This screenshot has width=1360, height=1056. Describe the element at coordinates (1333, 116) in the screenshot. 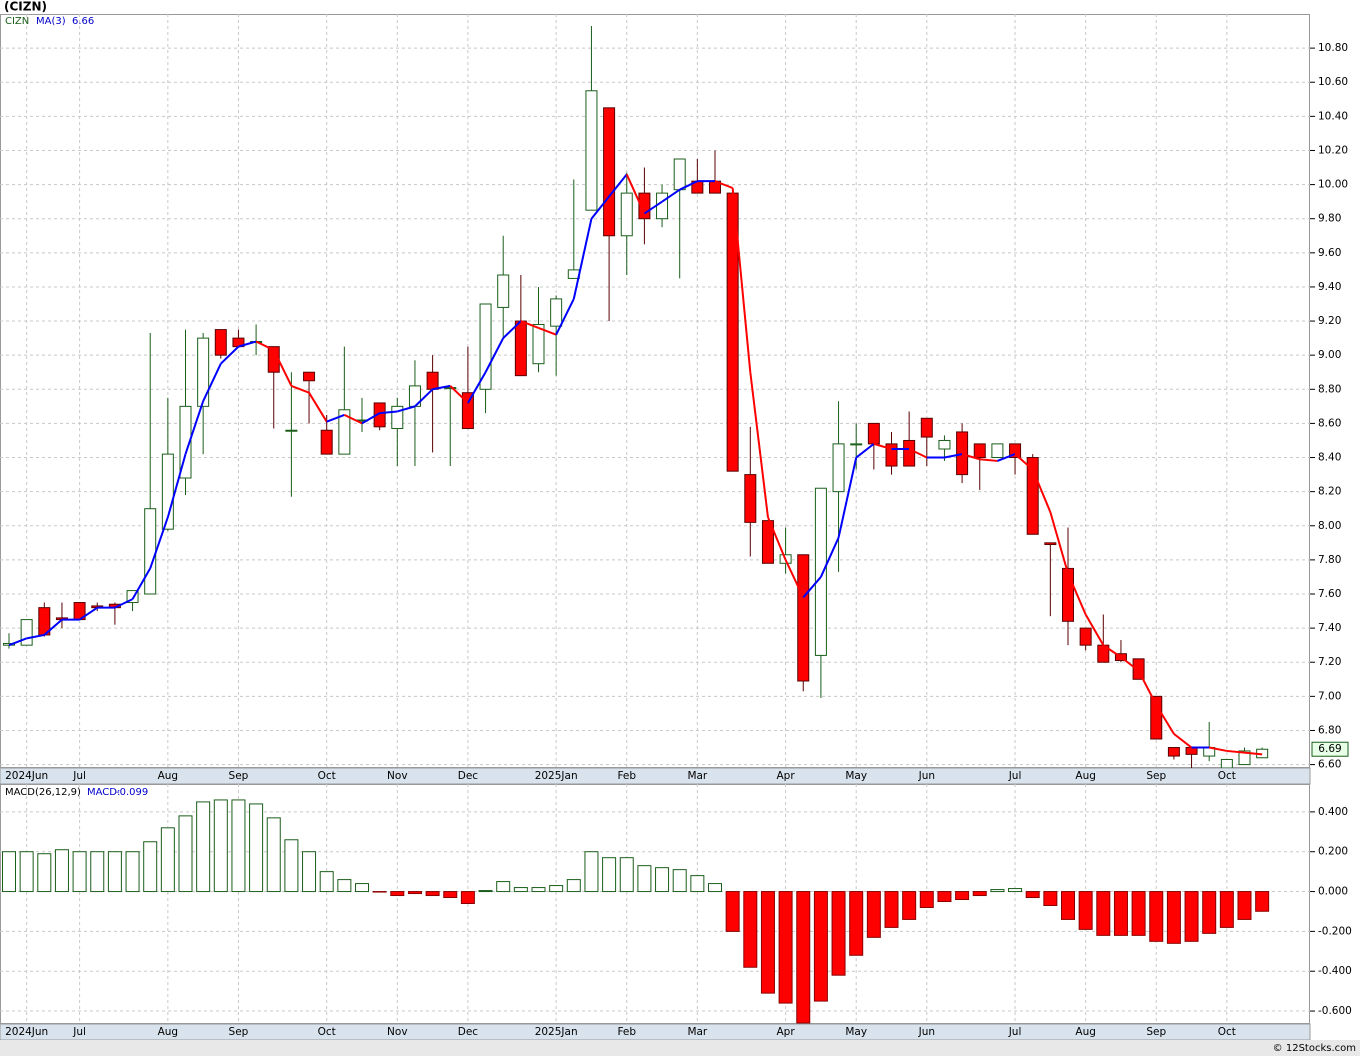

I see `y-tick-label: 10.40` at that location.